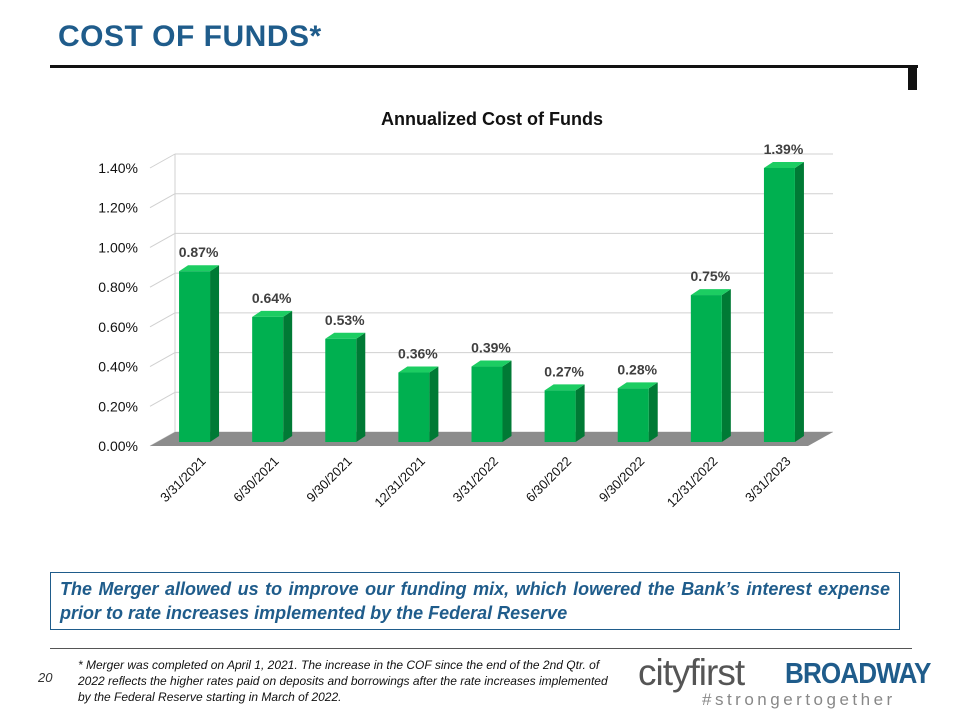  What do you see at coordinates (858, 674) in the screenshot?
I see `logo-wordmark-strong: BROADWAY` at bounding box center [858, 674].